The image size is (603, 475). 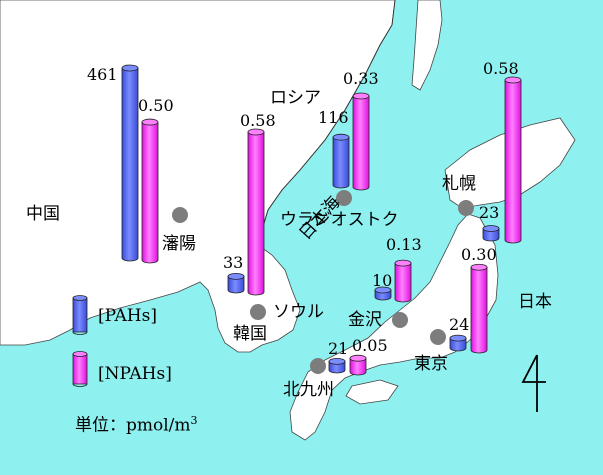 I want to click on legend-swatches, so click(x=80, y=340).